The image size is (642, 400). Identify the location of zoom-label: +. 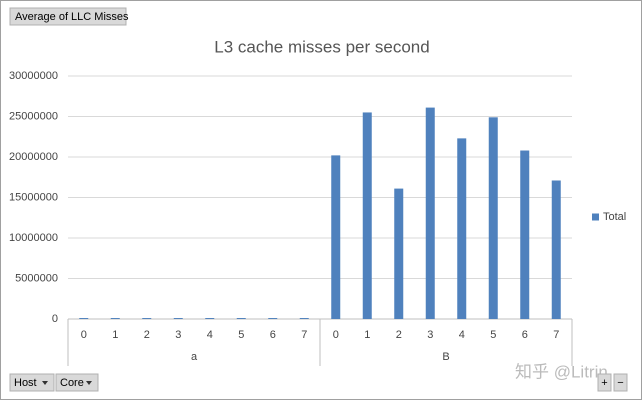
(604, 383).